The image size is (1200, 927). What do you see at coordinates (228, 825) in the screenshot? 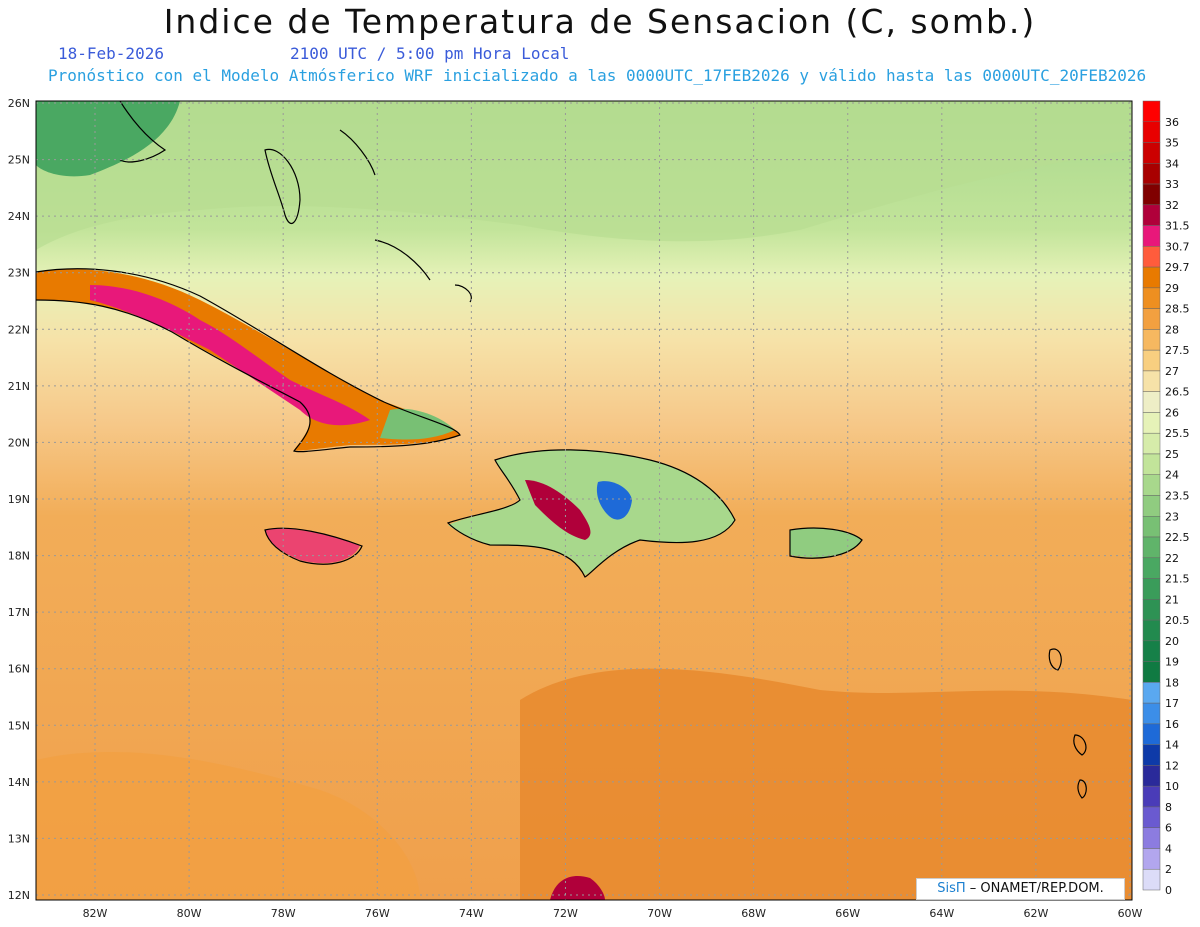
I see `southwest-warm-zone` at bounding box center [228, 825].